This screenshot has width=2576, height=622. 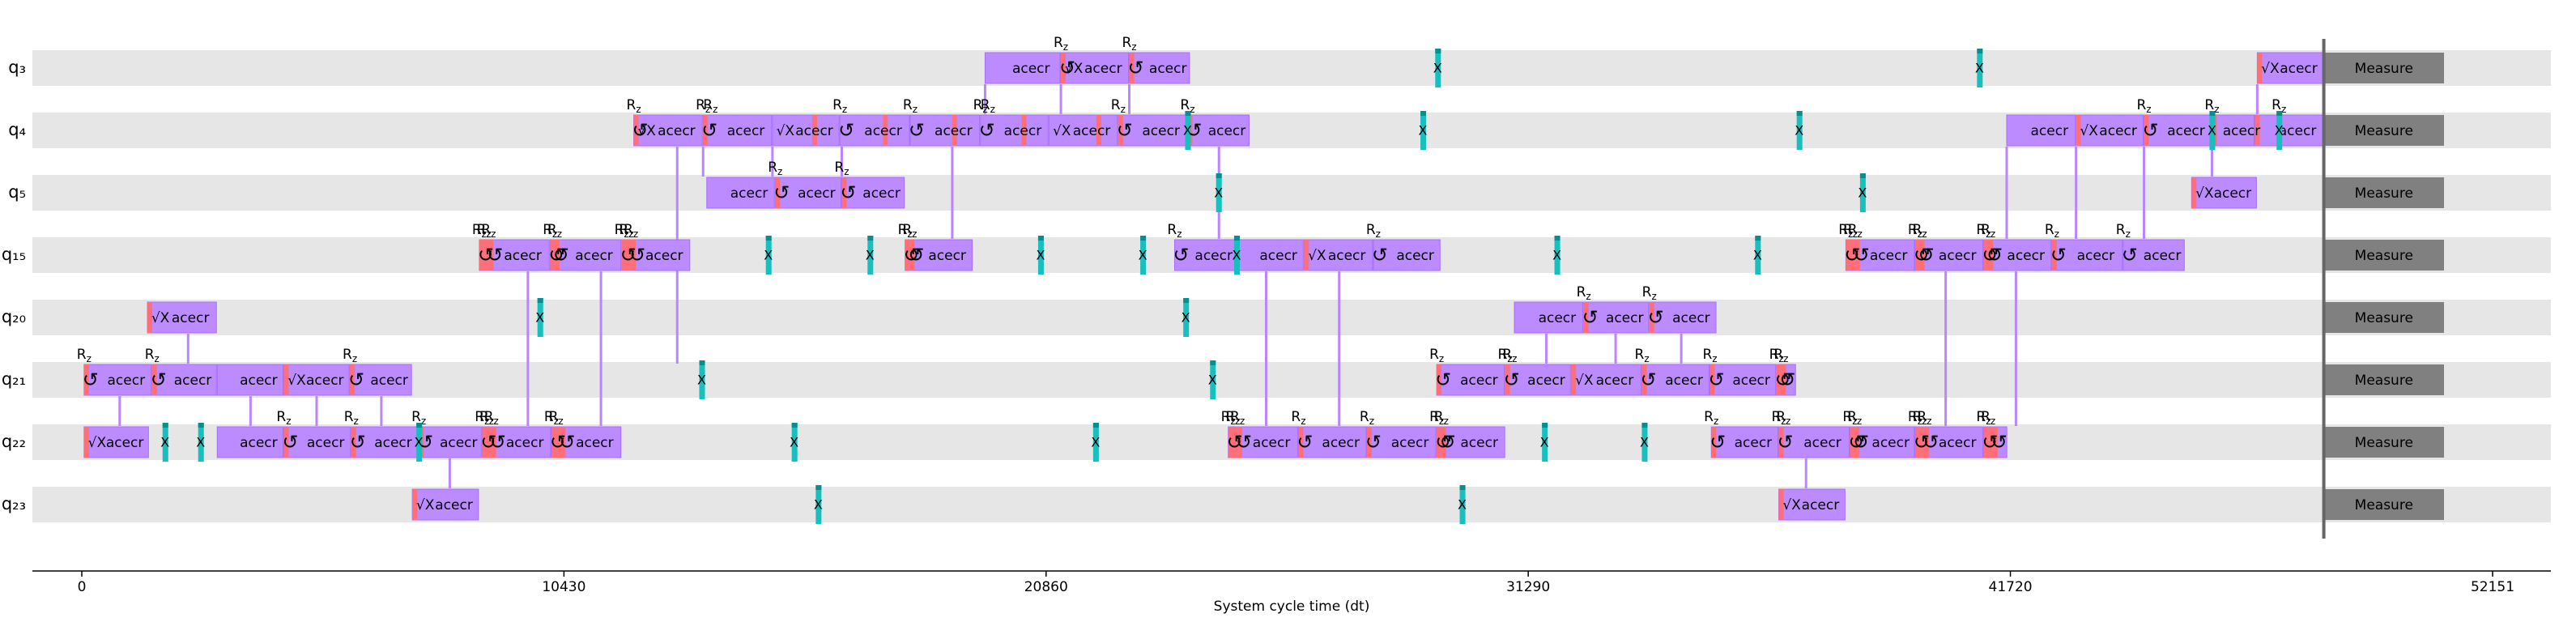 I want to click on qubit-label: q₂₁, so click(x=14, y=379).